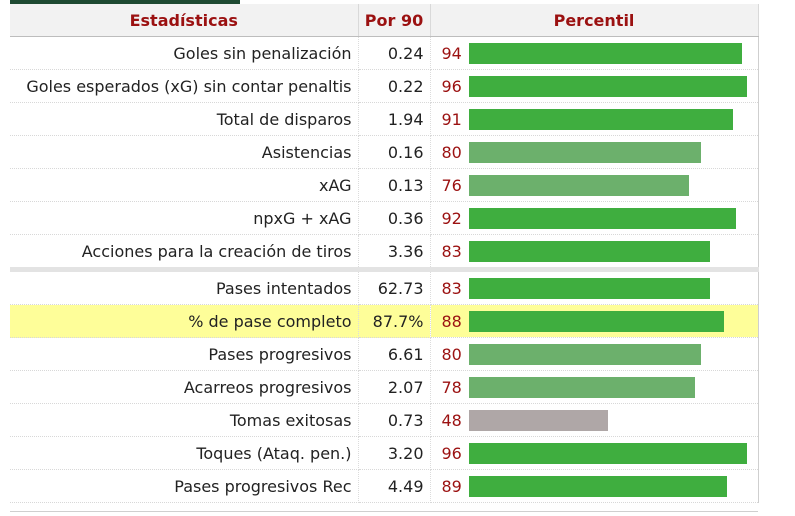 This screenshot has width=795, height=516. What do you see at coordinates (451, 185) in the screenshot?
I see `percentile-value: 76` at bounding box center [451, 185].